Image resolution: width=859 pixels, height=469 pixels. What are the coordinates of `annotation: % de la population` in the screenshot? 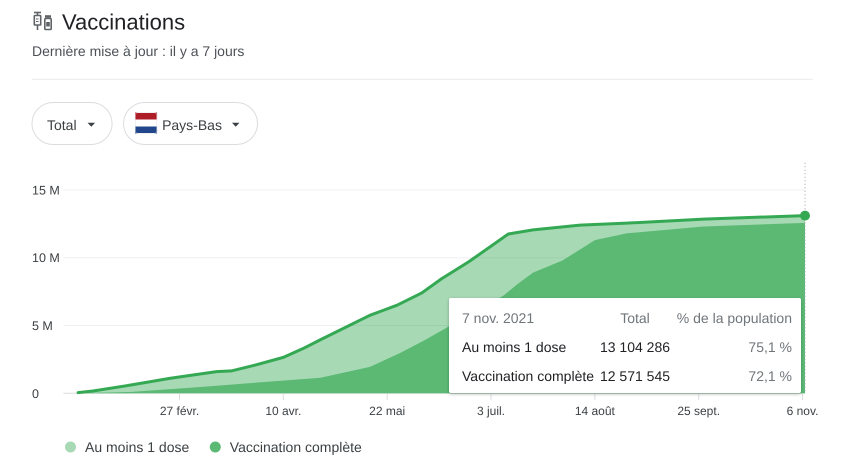 It's located at (734, 318).